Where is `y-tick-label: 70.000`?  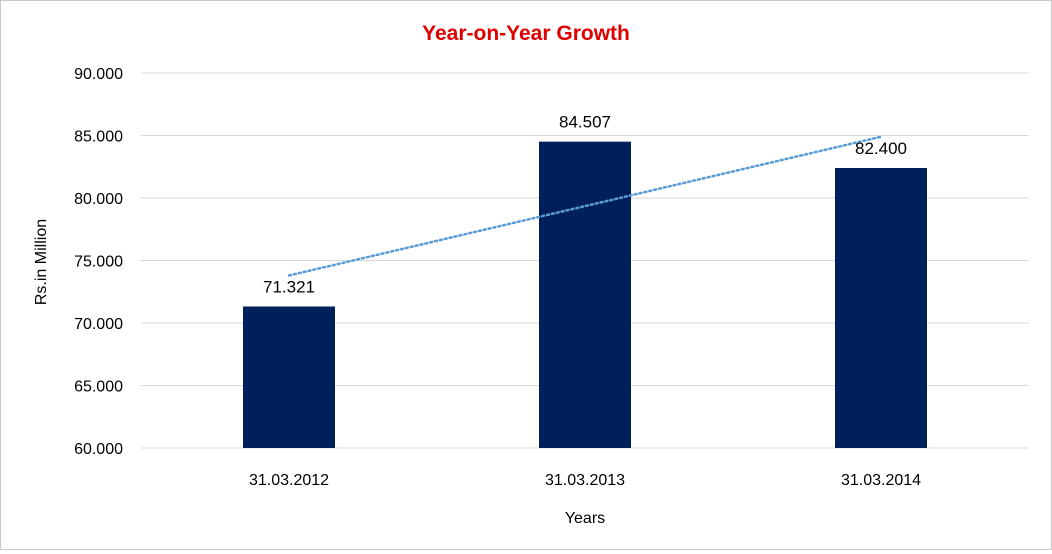 y-tick-label: 70.000 is located at coordinates (98, 324).